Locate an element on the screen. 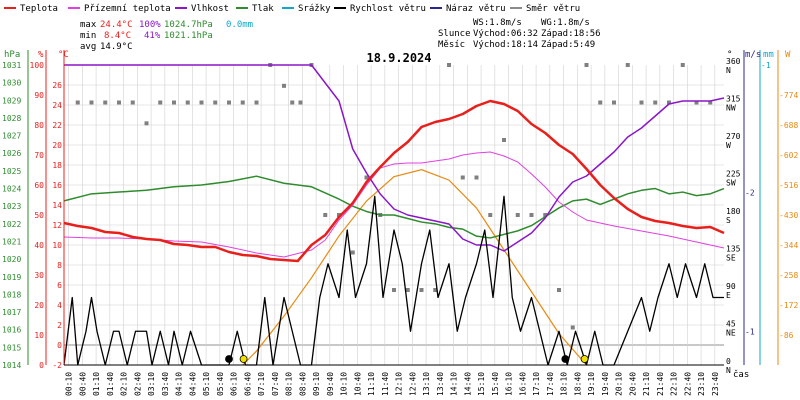 The height and width of the screenshot is (400, 800). moon-rise: Východ:18:14 is located at coordinates (505, 45).